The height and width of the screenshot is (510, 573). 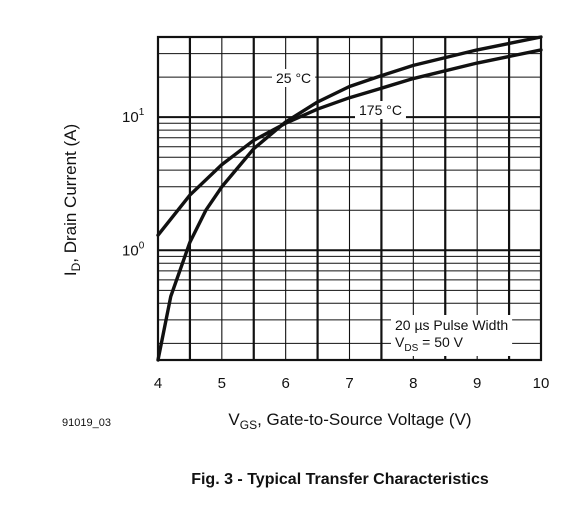 What do you see at coordinates (364, 419) in the screenshot?
I see `x-axis-label-rest: , Gate-to-Source Voltage (V)` at bounding box center [364, 419].